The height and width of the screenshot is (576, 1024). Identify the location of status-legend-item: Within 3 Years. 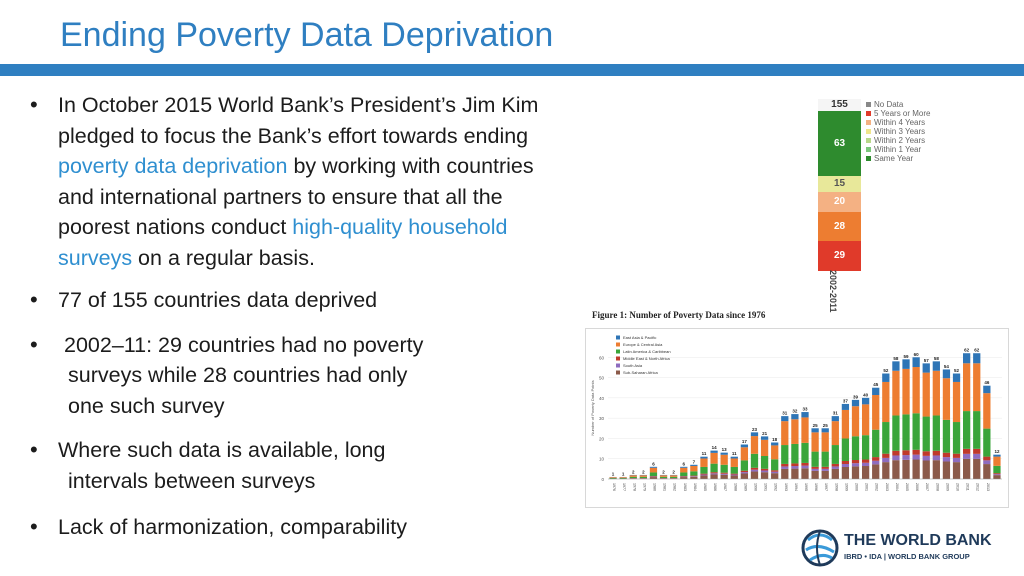
(898, 131).